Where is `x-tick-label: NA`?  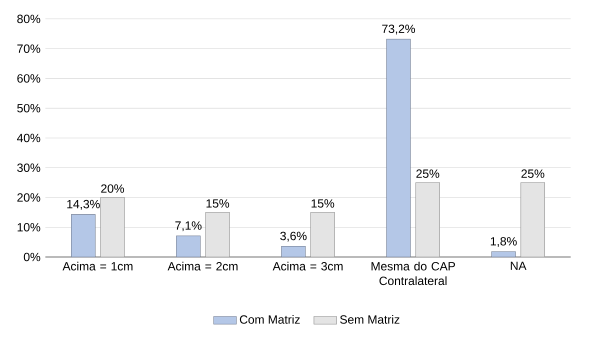
x-tick-label: NA is located at coordinates (518, 266).